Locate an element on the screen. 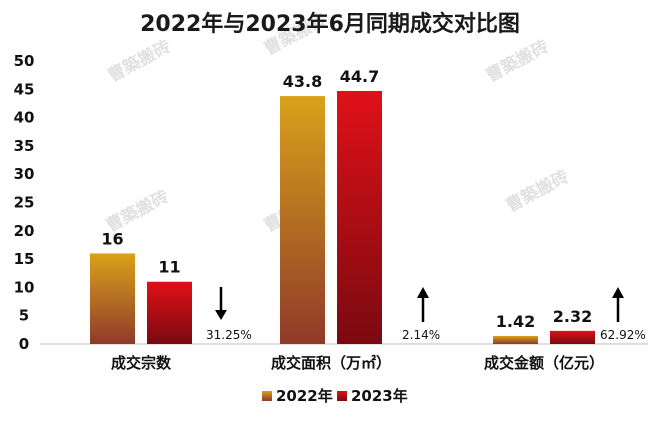 The width and height of the screenshot is (660, 429). y-tick-label: 0 is located at coordinates (24, 344).